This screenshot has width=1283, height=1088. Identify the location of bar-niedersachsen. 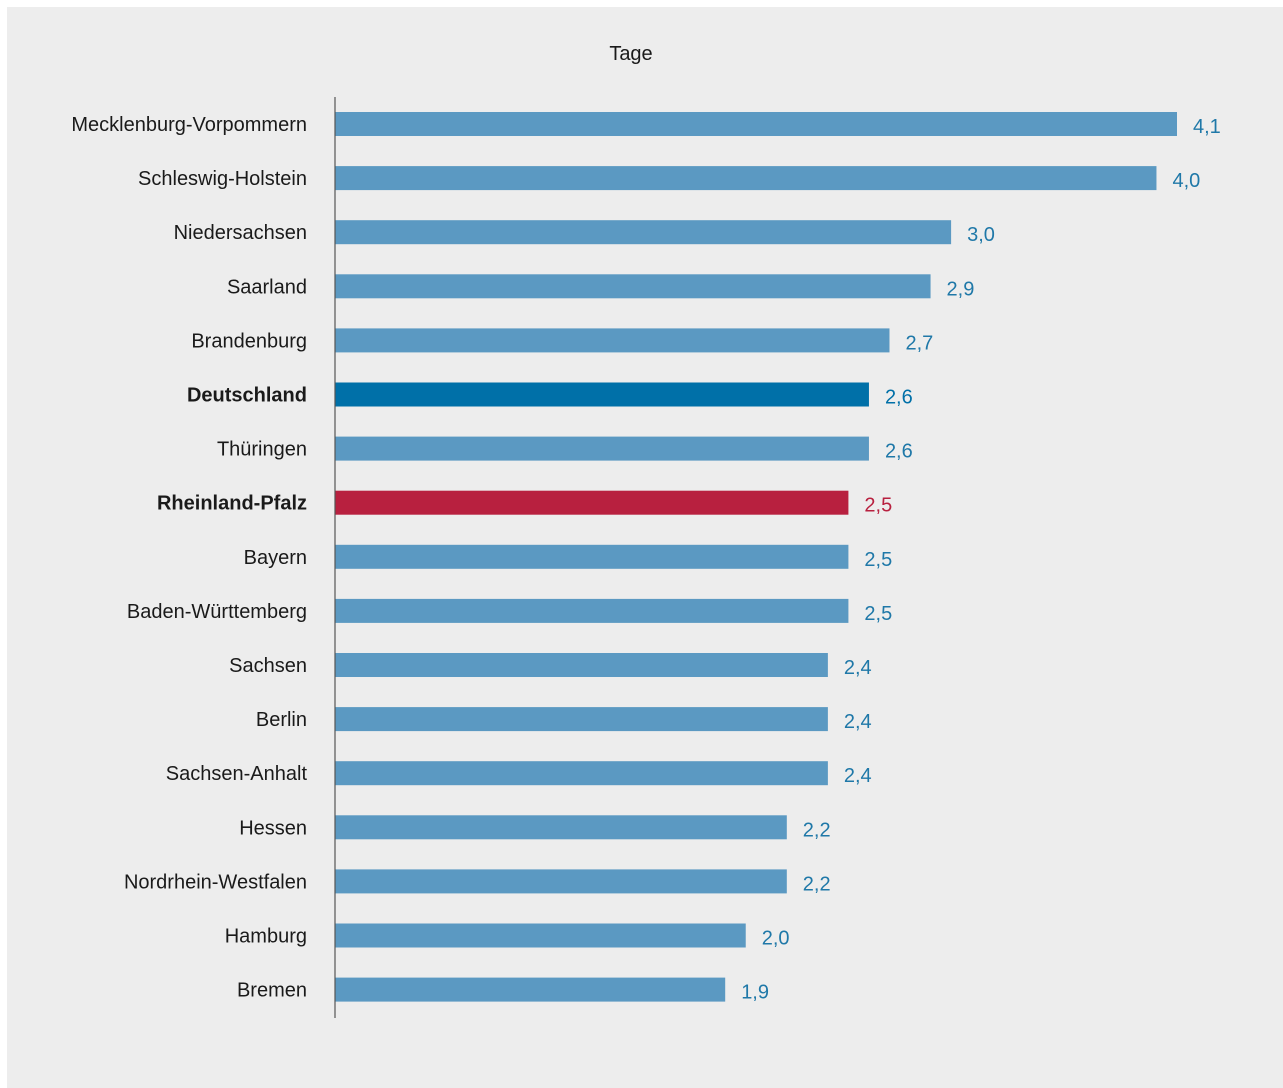
(643, 232).